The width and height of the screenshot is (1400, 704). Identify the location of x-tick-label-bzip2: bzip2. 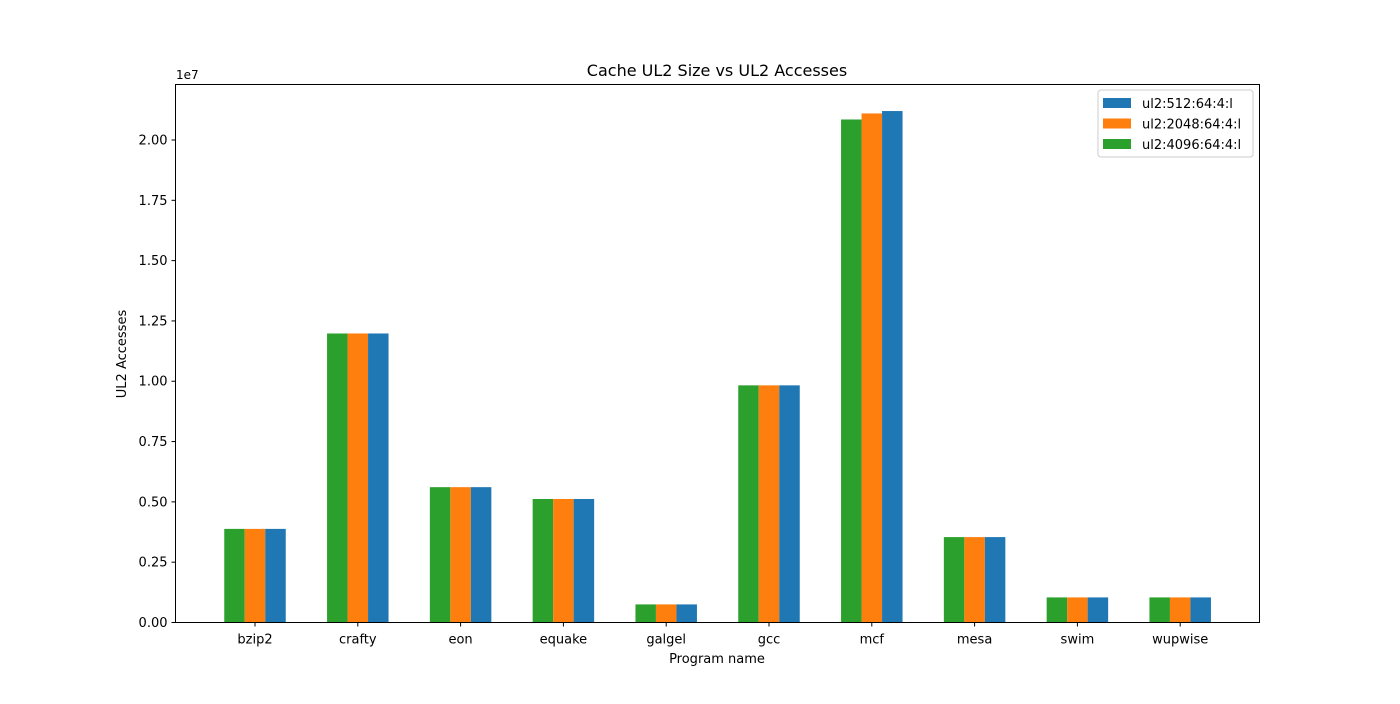
(254, 640).